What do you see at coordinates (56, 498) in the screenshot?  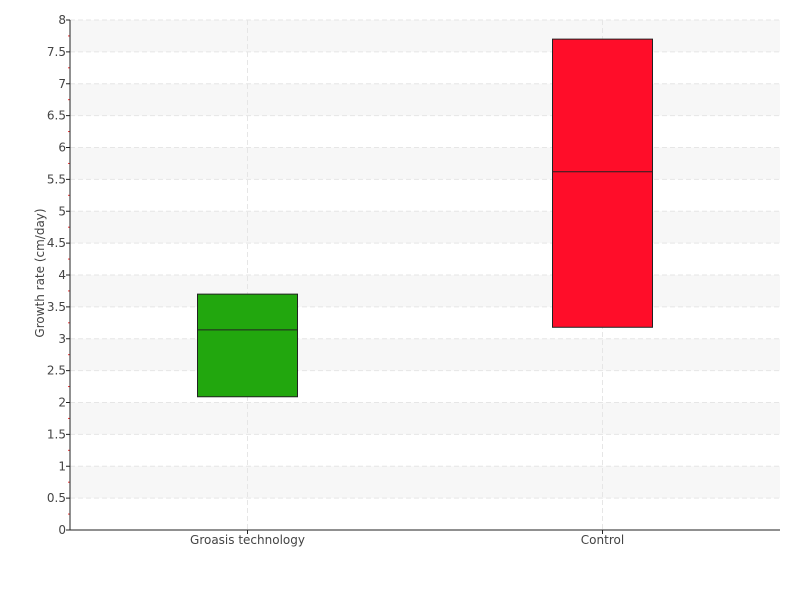 I see `y-tick-label: 0.5` at bounding box center [56, 498].